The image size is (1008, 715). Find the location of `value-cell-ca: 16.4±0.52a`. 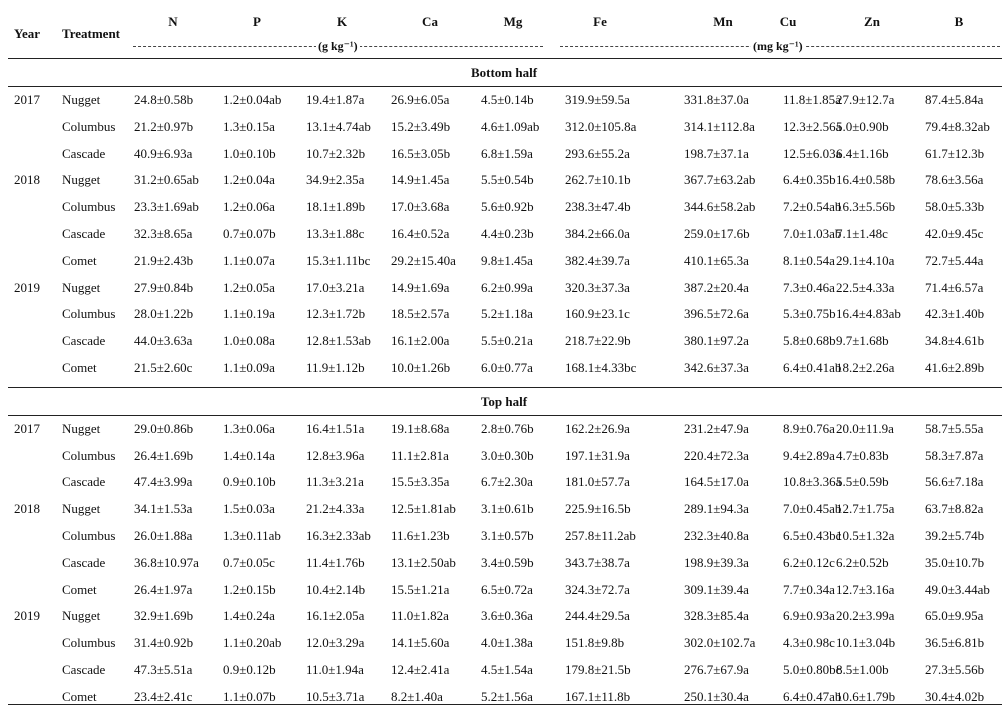

value-cell-ca: 16.4±0.52a is located at coordinates (420, 233).